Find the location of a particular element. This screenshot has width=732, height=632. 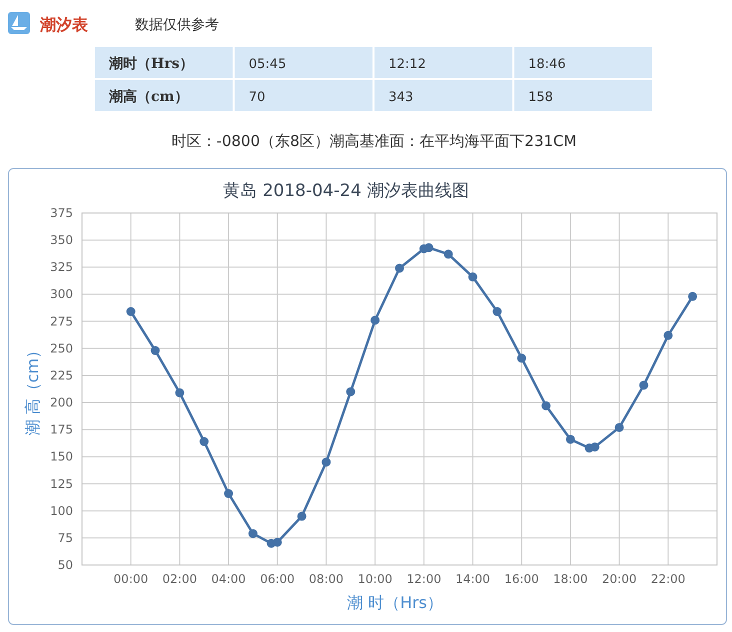

y-tick-label: 150 is located at coordinates (61, 457).